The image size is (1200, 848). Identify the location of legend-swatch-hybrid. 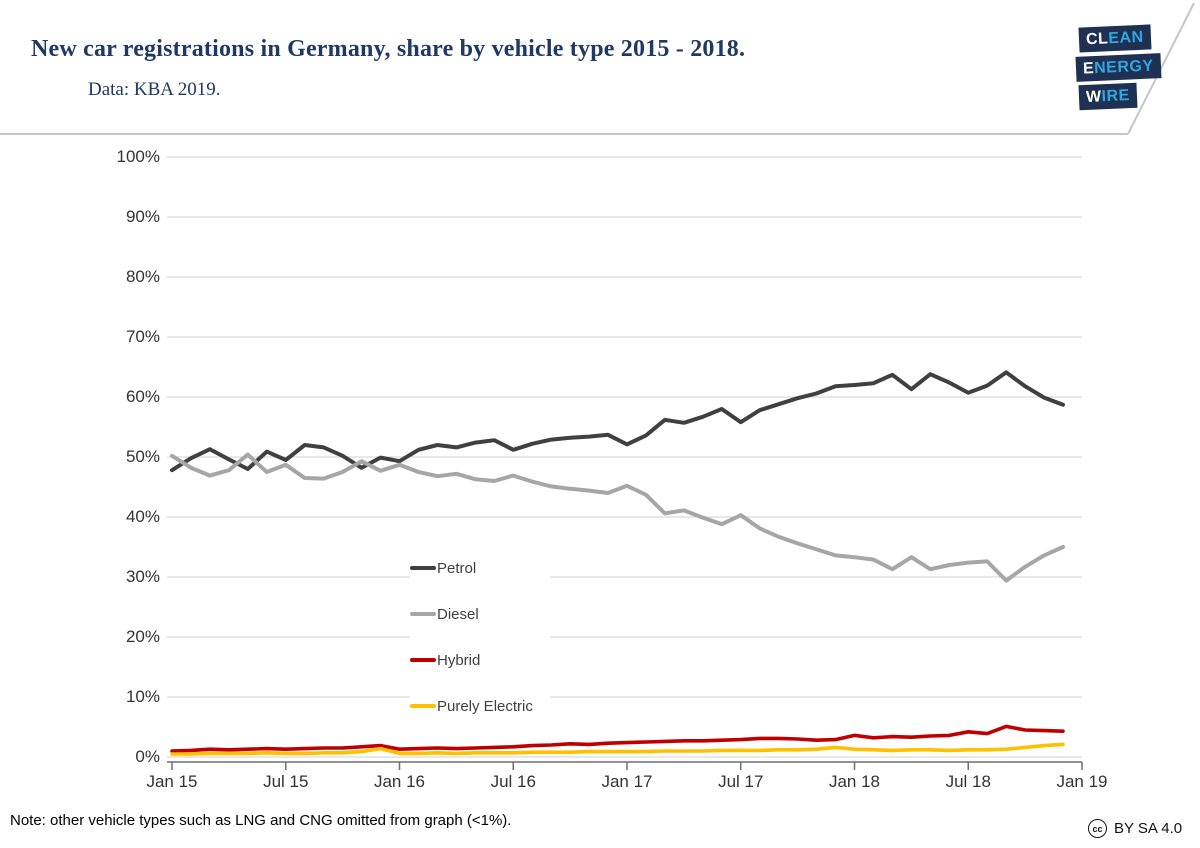
(423, 660).